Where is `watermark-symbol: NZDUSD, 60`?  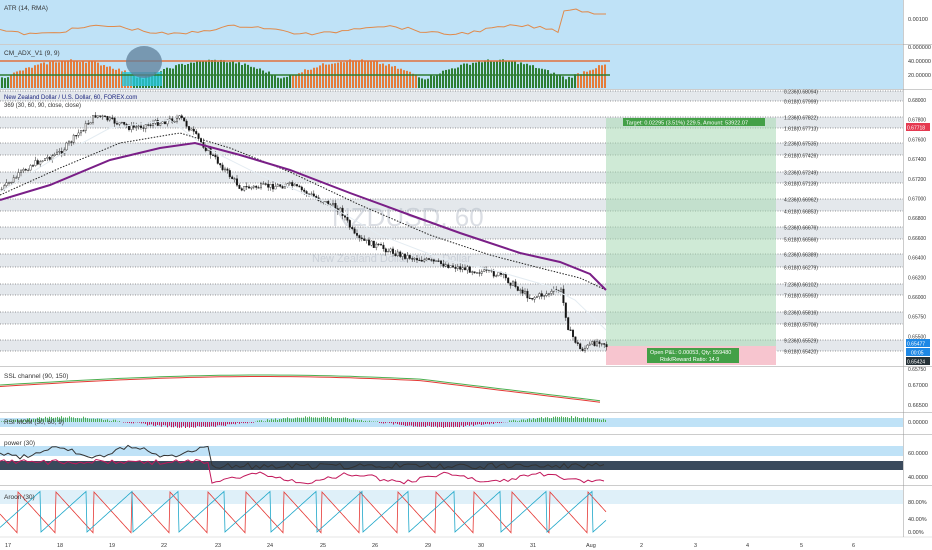
watermark-symbol: NZDUSD, 60 is located at coordinates (408, 217).